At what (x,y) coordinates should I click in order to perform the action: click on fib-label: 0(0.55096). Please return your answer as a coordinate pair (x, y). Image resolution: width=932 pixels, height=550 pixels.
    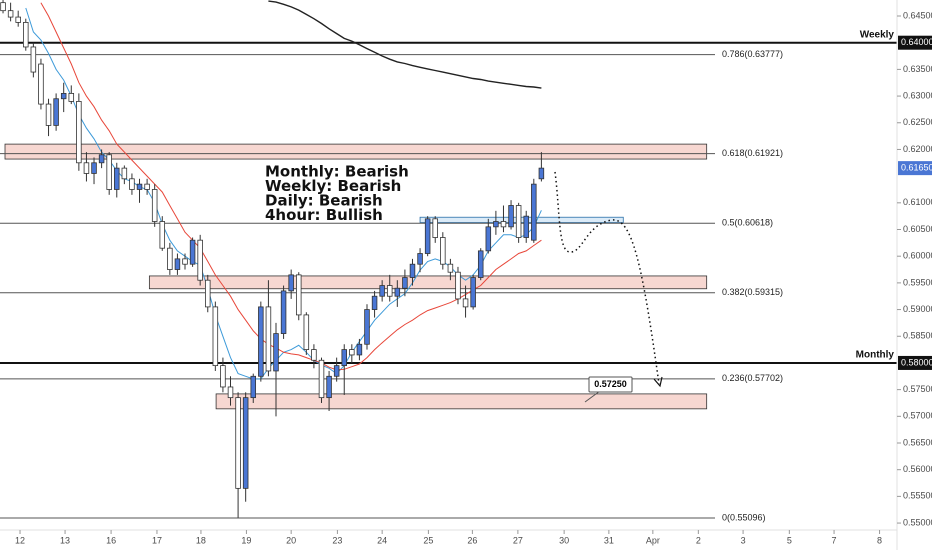
    Looking at the image, I should click on (744, 517).